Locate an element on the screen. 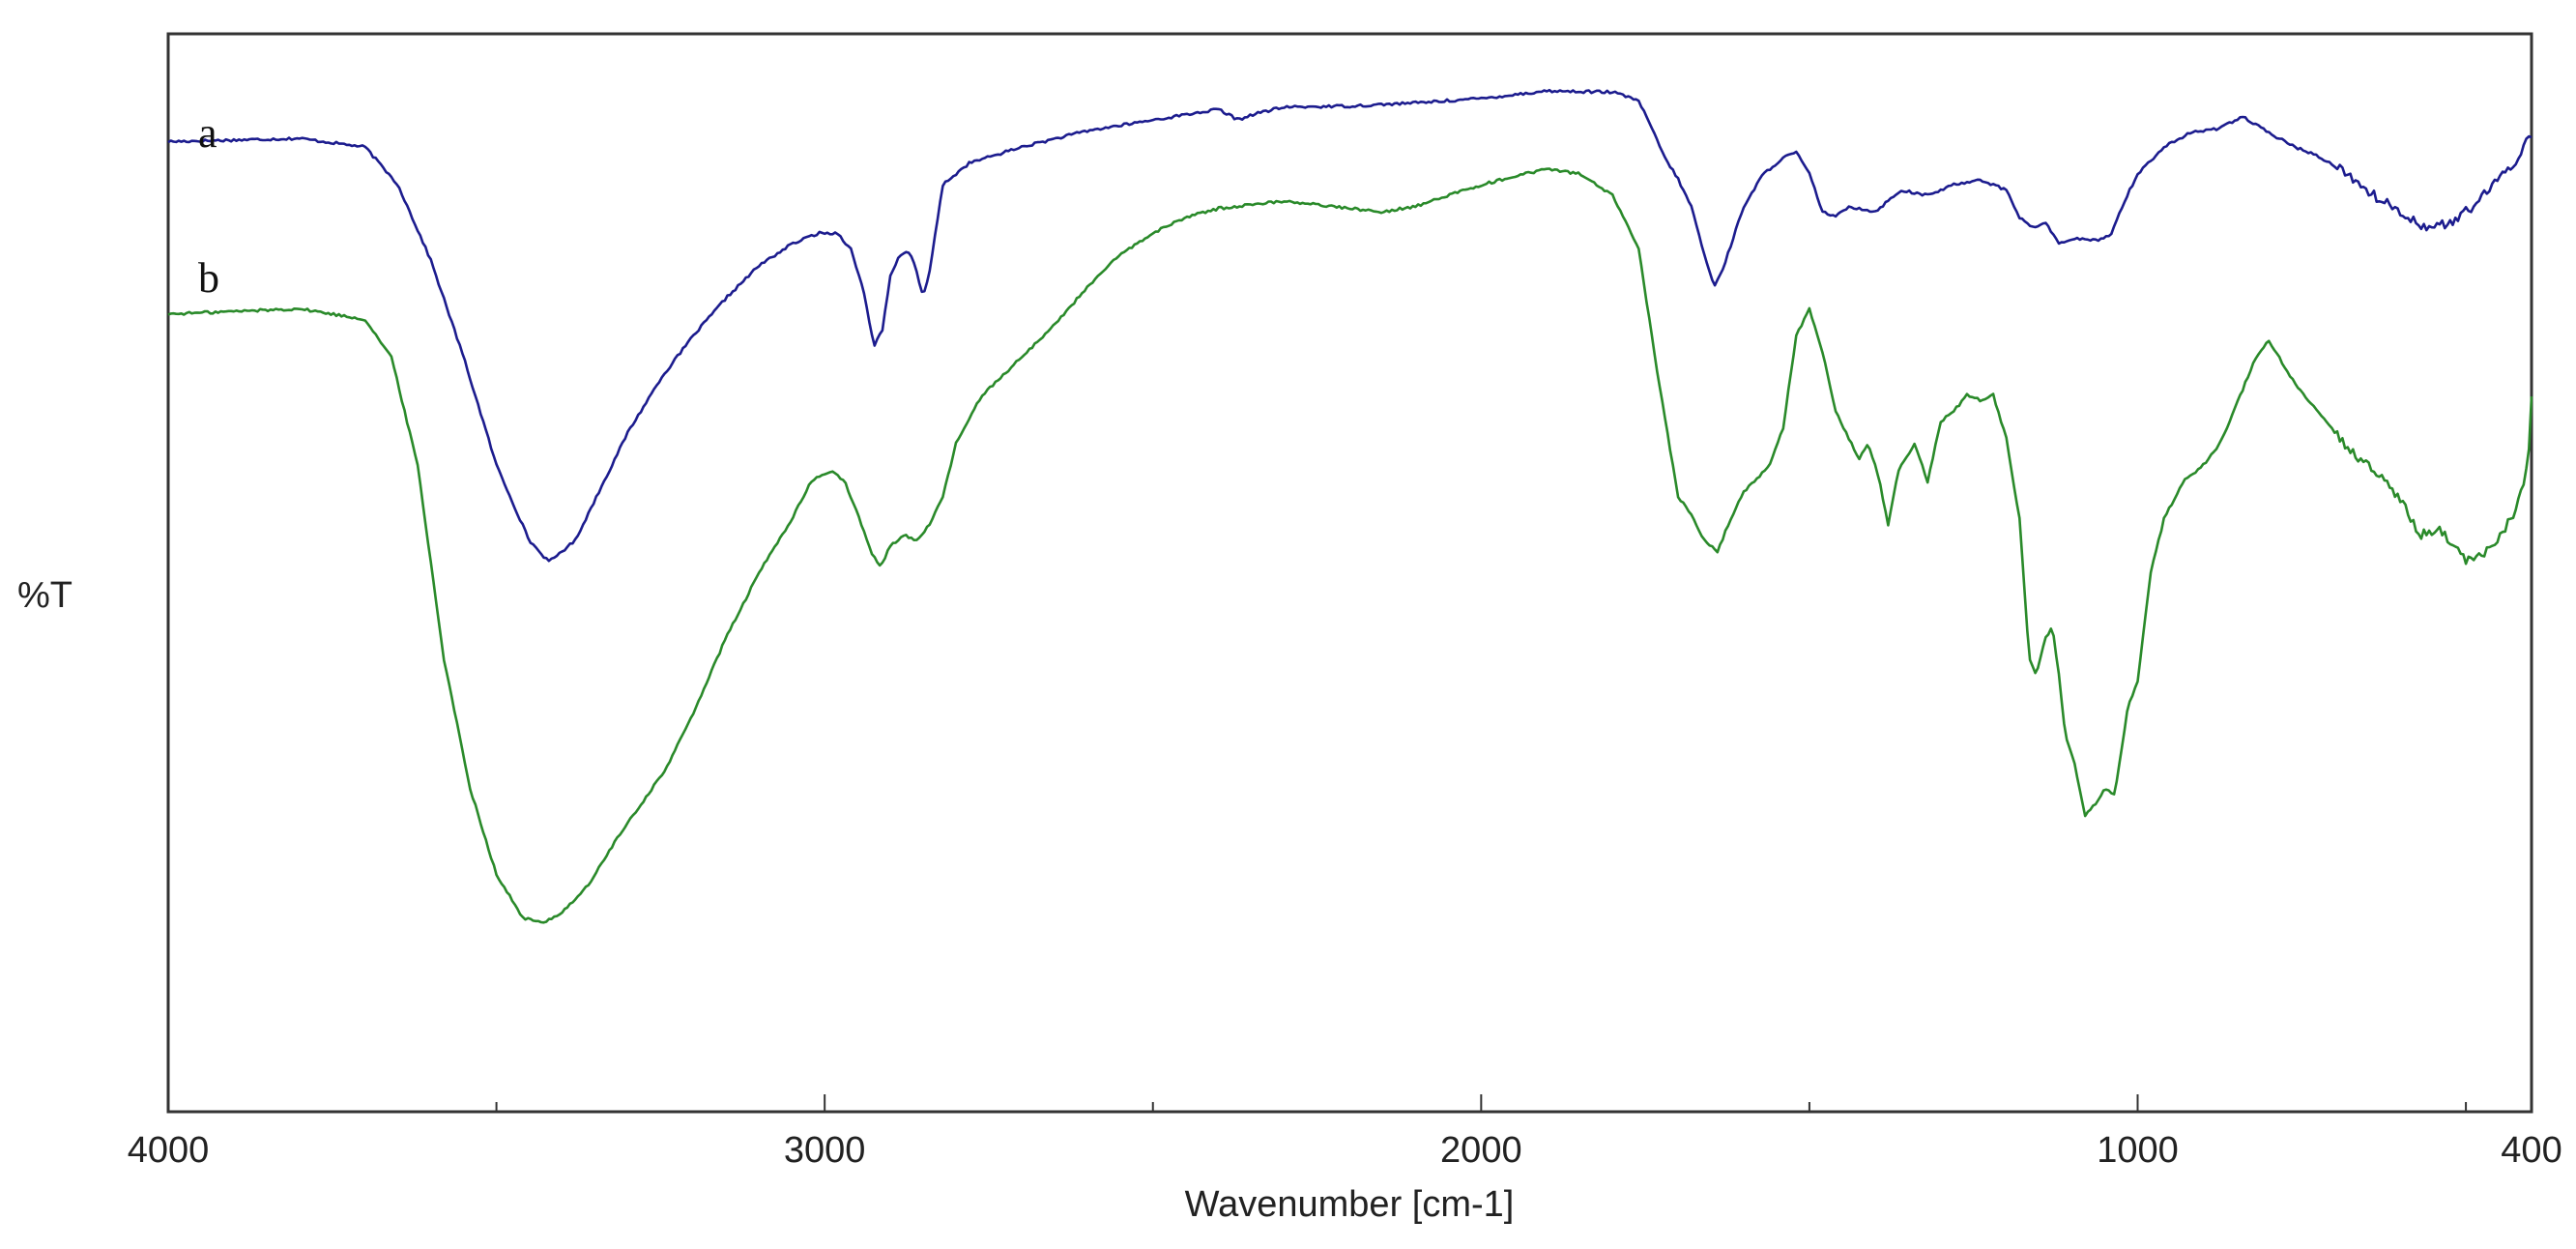  series-labels: ab is located at coordinates (208, 205).